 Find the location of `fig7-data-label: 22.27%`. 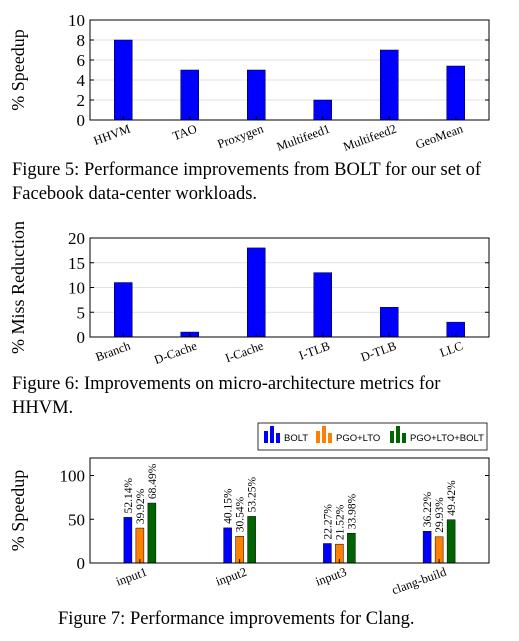

fig7-data-label: 22.27% is located at coordinates (328, 522).